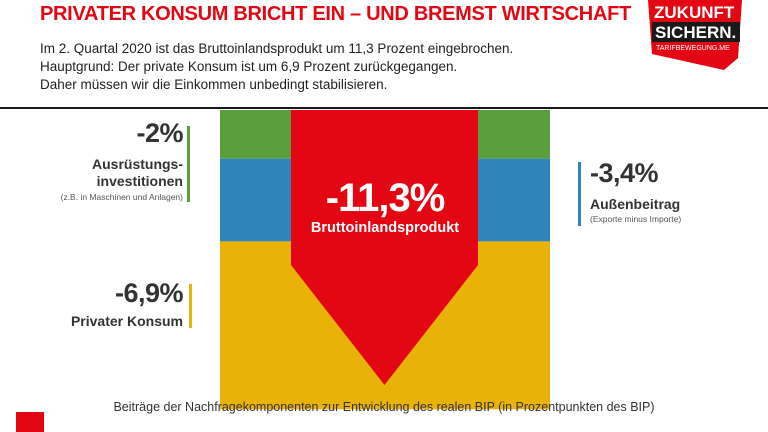 The image size is (768, 432). Describe the element at coordinates (30, 422) in the screenshot. I see `ig-metall-logo` at that location.